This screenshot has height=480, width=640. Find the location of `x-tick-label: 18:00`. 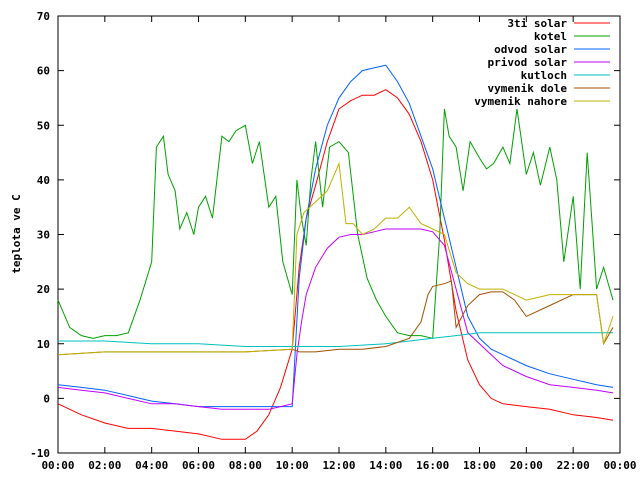

x-tick-label: 18:00 is located at coordinates (479, 465).